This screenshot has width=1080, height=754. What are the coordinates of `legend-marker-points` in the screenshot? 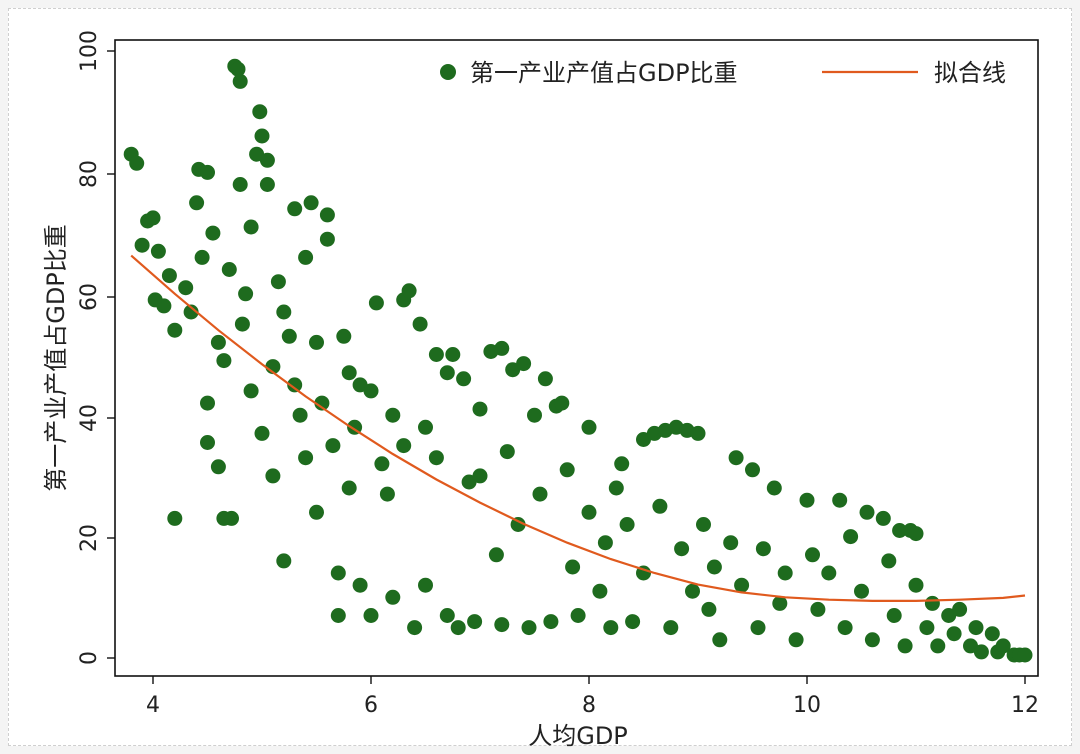 It's located at (448, 72).